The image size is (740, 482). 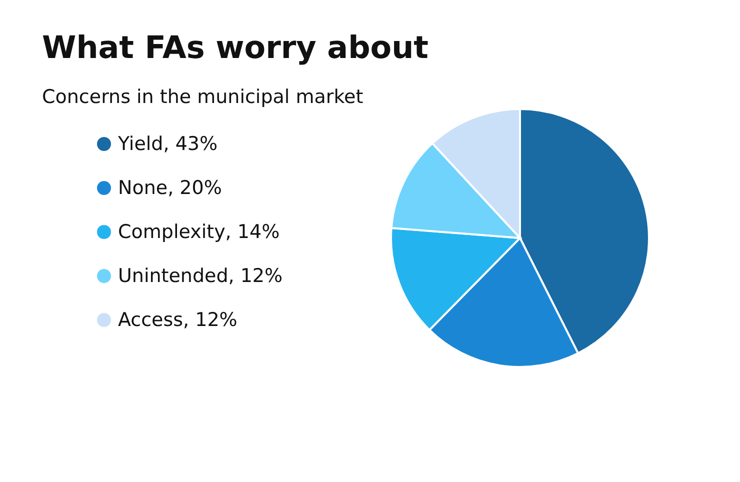 I want to click on legend-label: None, 20%, so click(x=170, y=188).